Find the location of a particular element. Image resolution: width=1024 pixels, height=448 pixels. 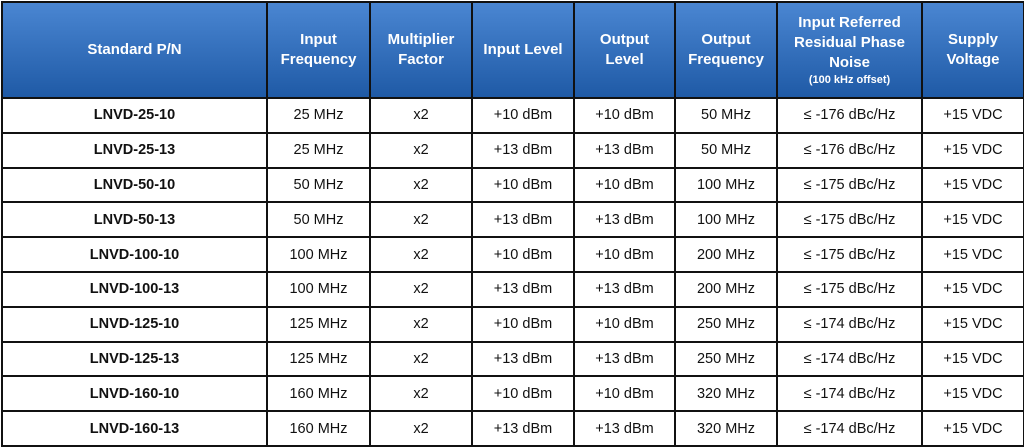

part-number: LNVD-100-13 is located at coordinates (134, 289).